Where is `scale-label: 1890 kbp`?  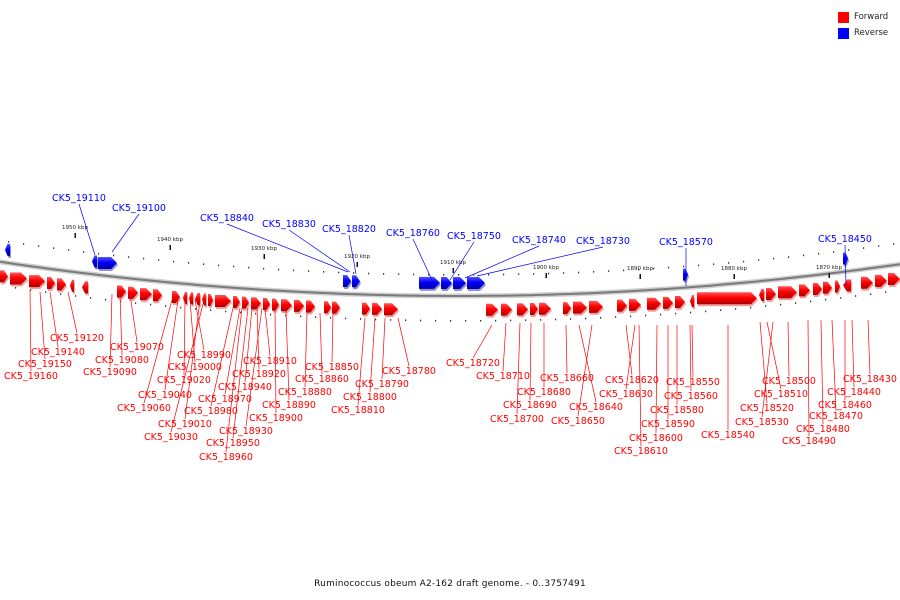 scale-label: 1890 kbp is located at coordinates (640, 269).